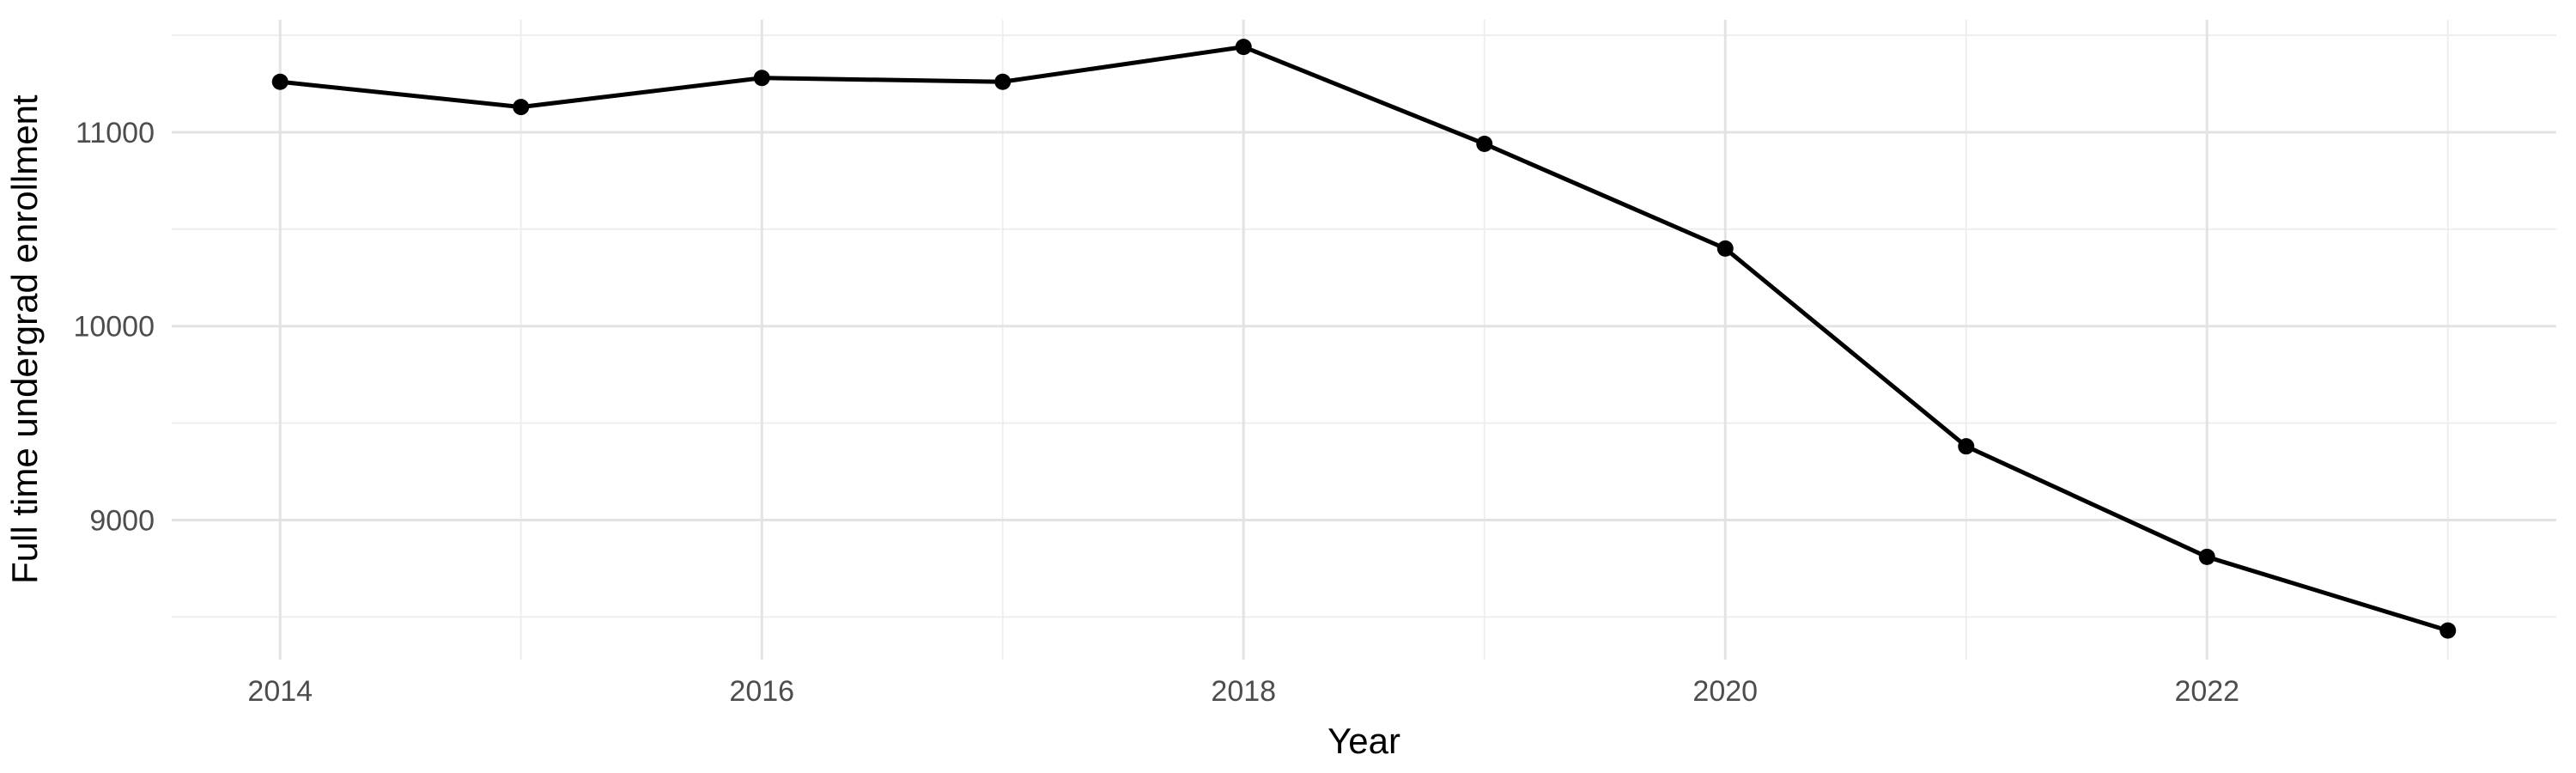 The width and height of the screenshot is (2576, 773). Describe the element at coordinates (114, 327) in the screenshot. I see `y-tick-label: 10000` at that location.